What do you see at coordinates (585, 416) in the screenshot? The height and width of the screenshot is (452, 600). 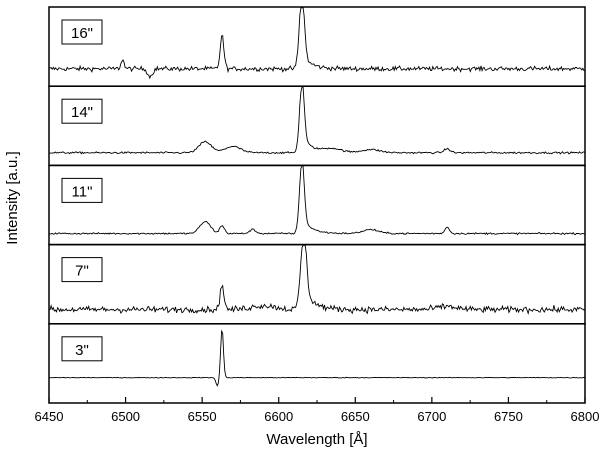 I see `x-tick-label: 6800` at bounding box center [585, 416].